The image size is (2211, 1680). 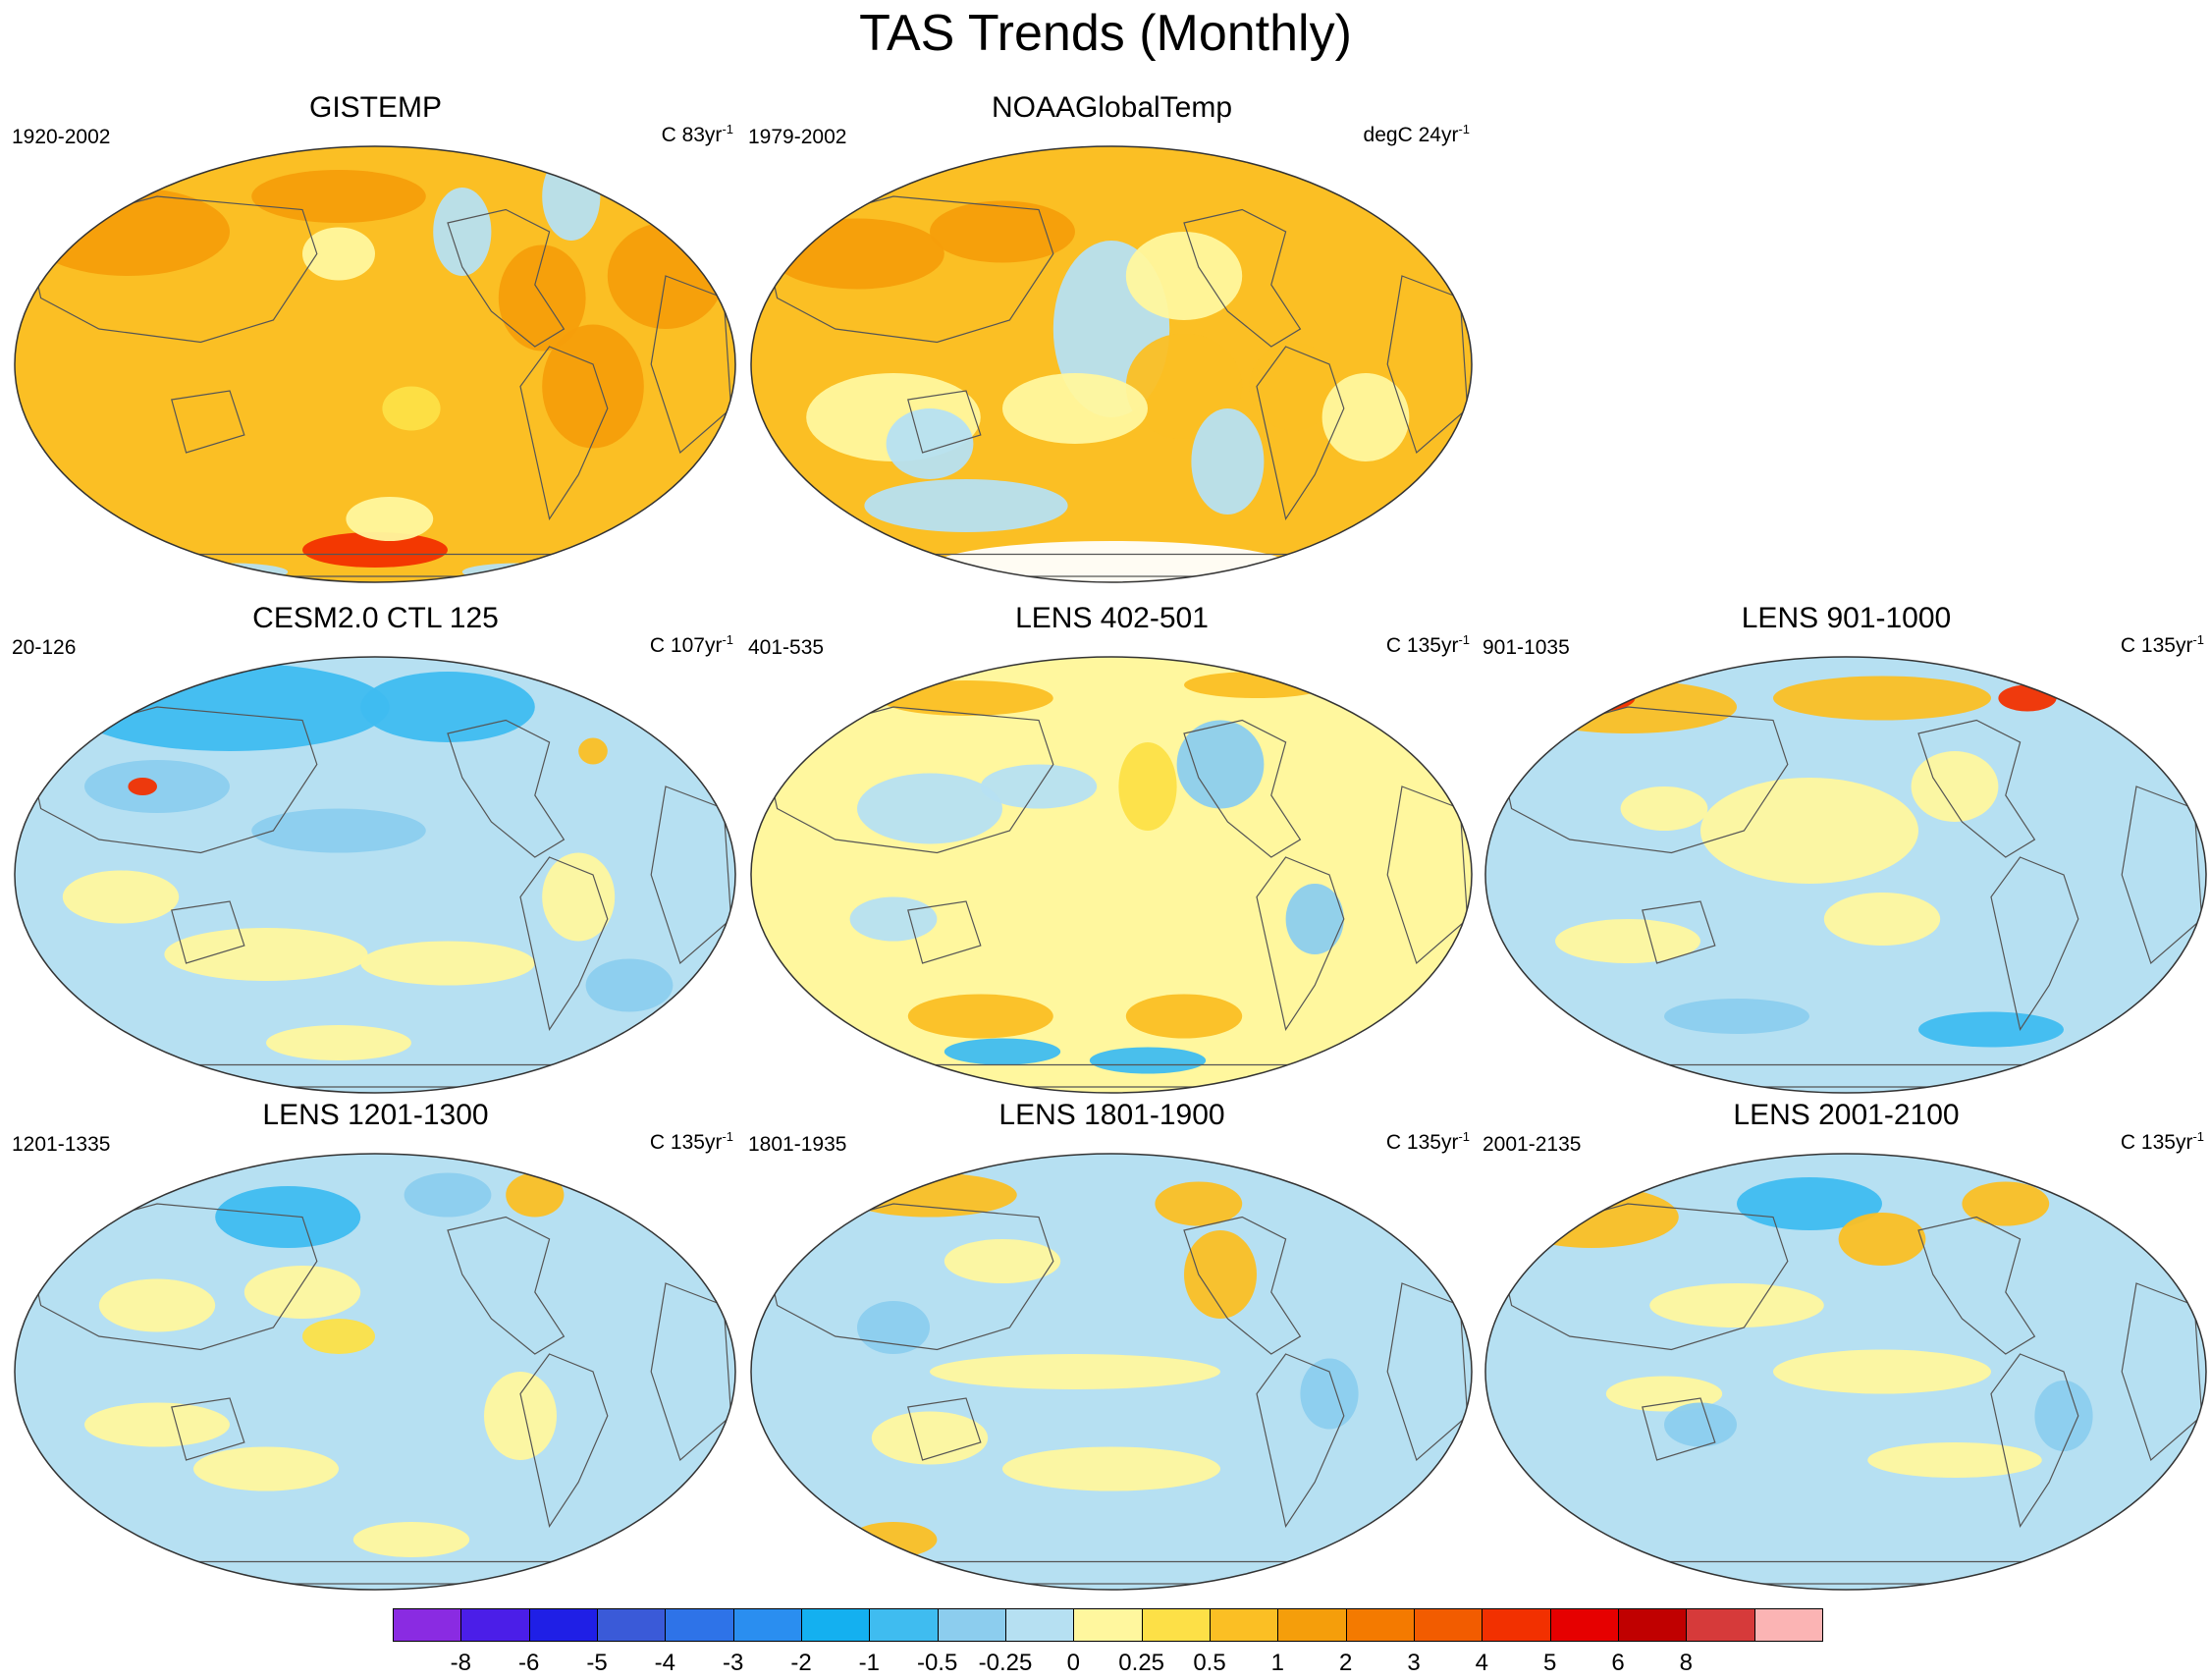 What do you see at coordinates (733, 1663) in the screenshot?
I see `colorbar-label: -3` at bounding box center [733, 1663].